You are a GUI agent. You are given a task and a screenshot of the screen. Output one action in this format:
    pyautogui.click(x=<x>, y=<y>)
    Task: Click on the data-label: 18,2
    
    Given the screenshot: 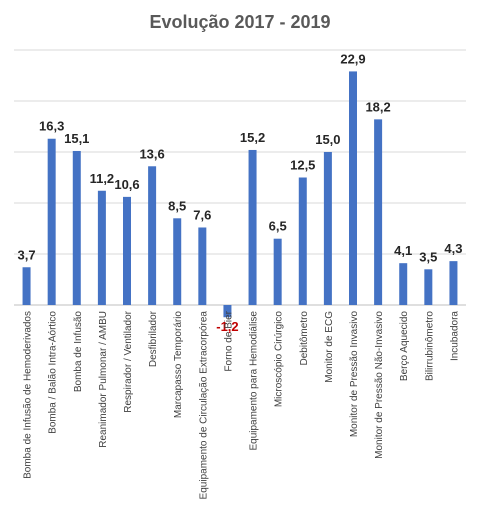 What is the action you would take?
    pyautogui.click(x=377, y=106)
    